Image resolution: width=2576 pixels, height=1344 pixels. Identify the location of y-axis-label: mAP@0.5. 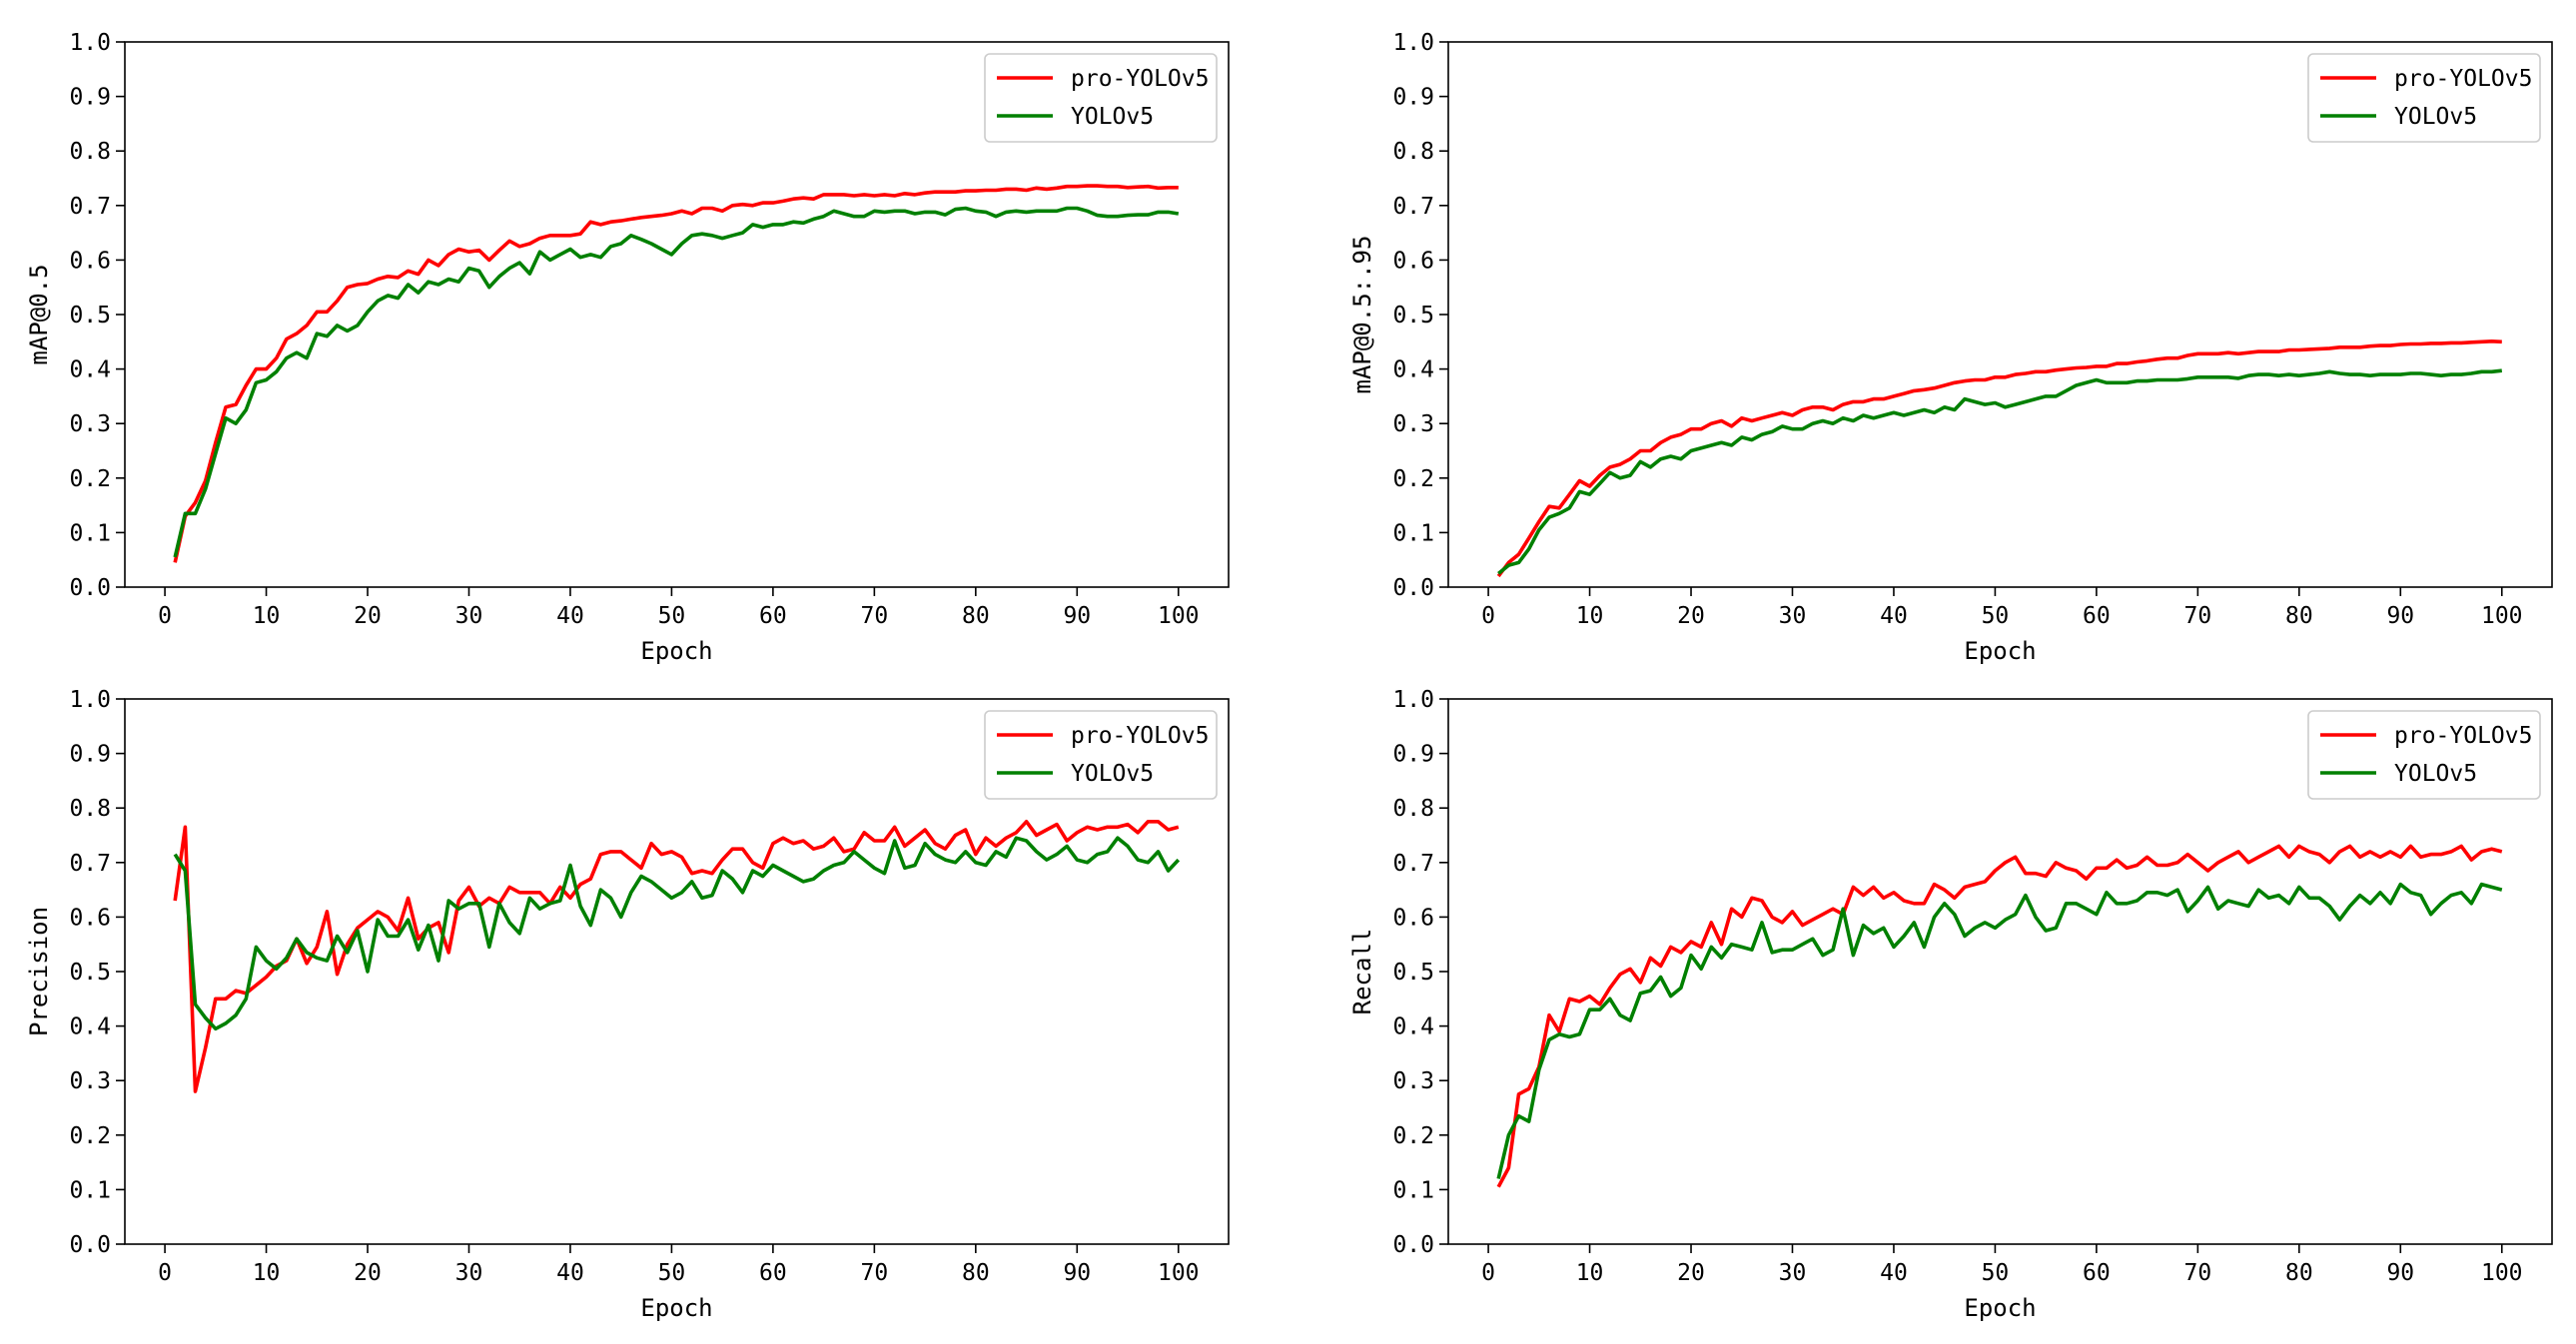
(39, 314).